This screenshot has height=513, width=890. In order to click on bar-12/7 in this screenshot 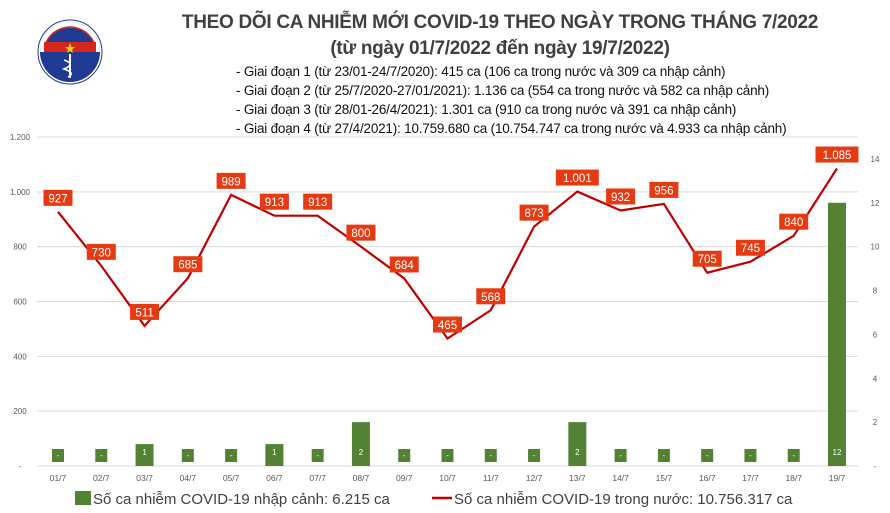, I will do `click(534, 455)`.